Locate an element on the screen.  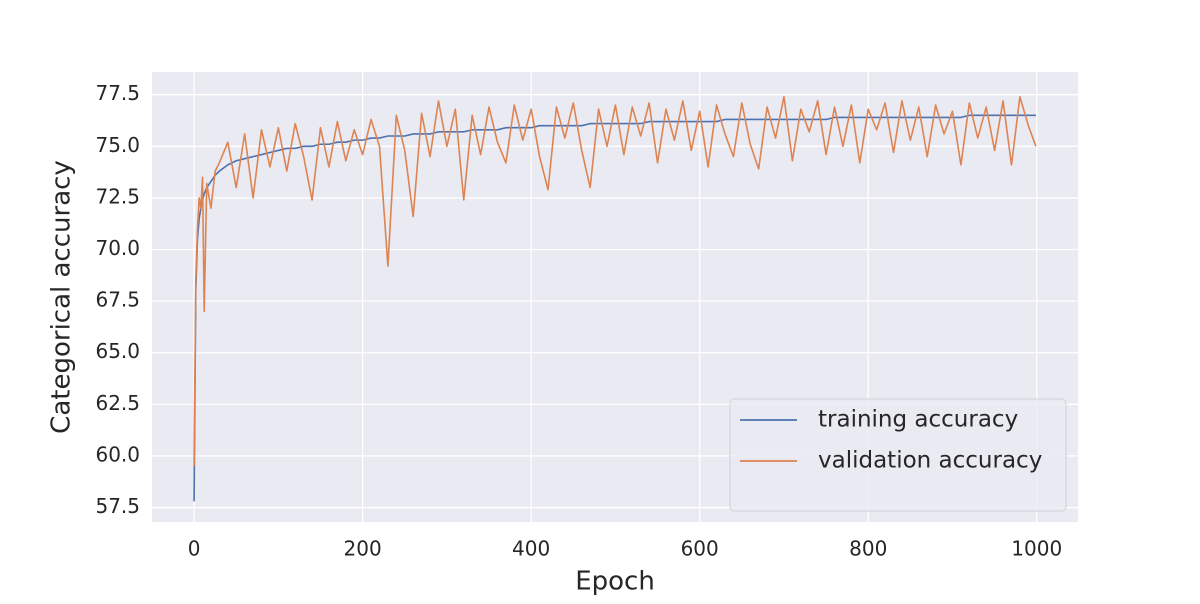
y-tick-label: 62.5 is located at coordinates (117, 403).